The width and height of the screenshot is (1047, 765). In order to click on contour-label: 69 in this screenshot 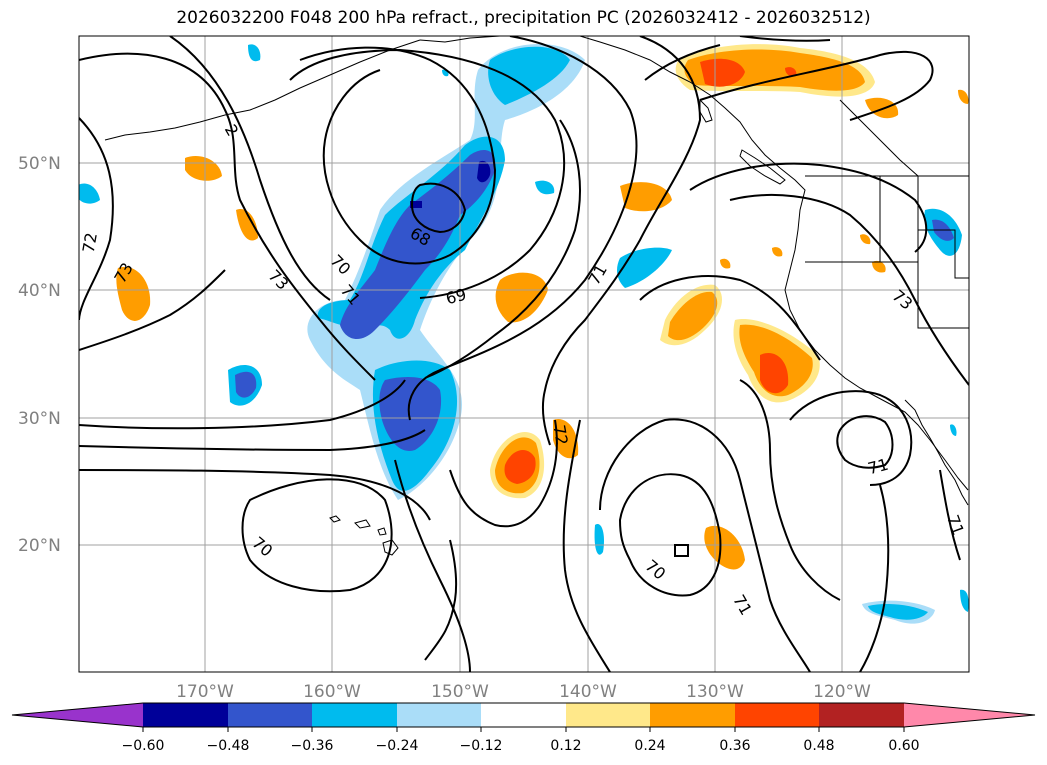, I will do `click(456, 297)`.